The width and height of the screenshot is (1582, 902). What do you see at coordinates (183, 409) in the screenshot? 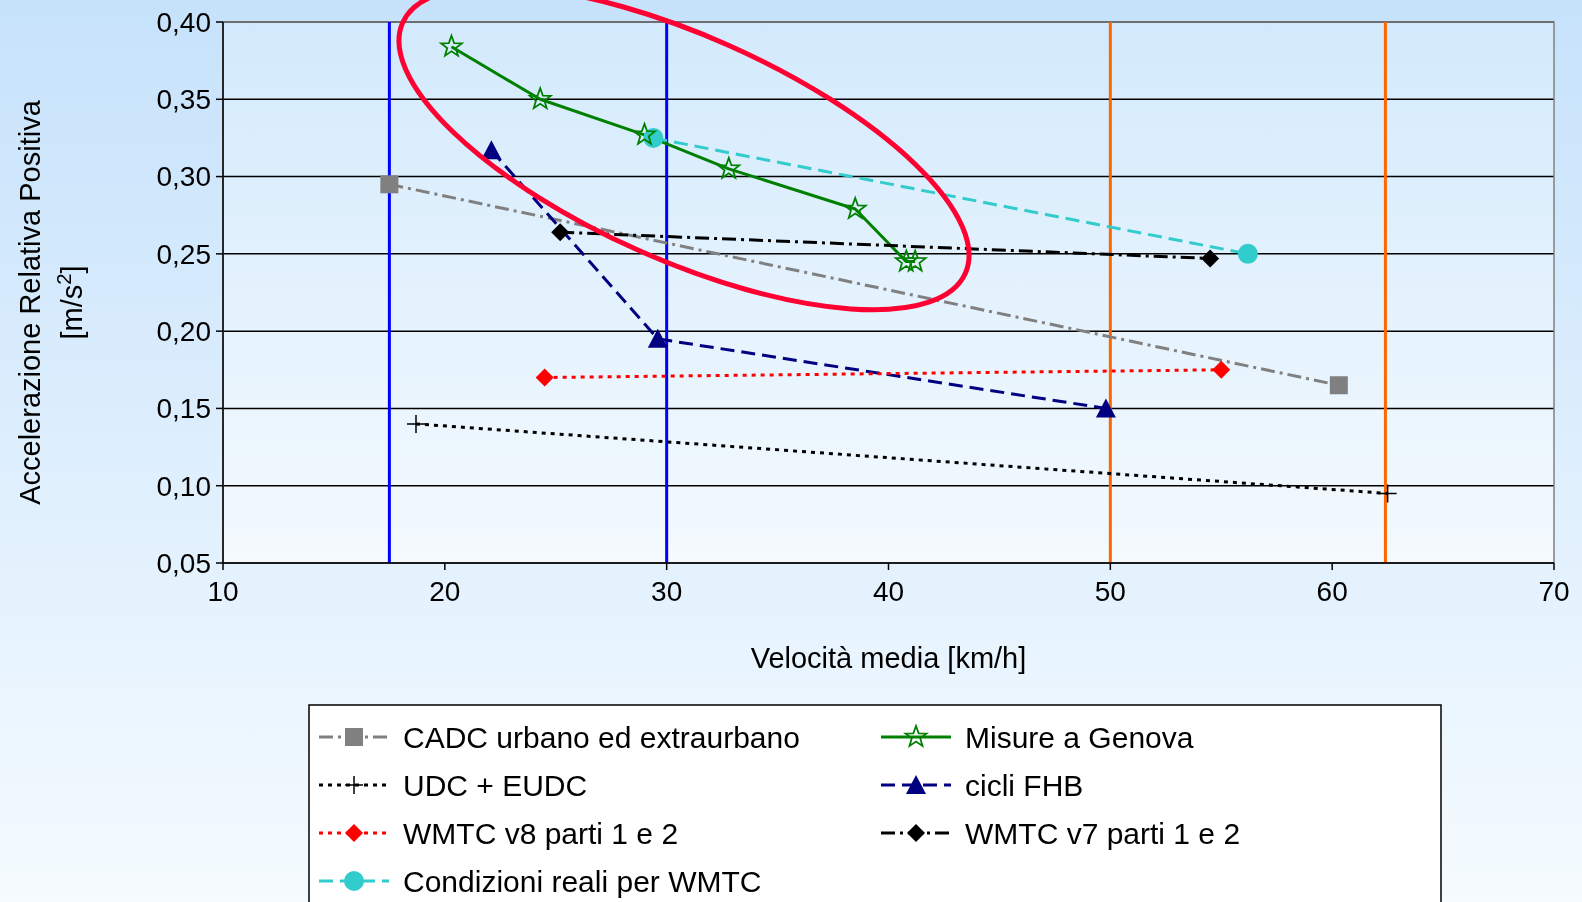
I see `y-tick-label: 0,15` at bounding box center [183, 409].